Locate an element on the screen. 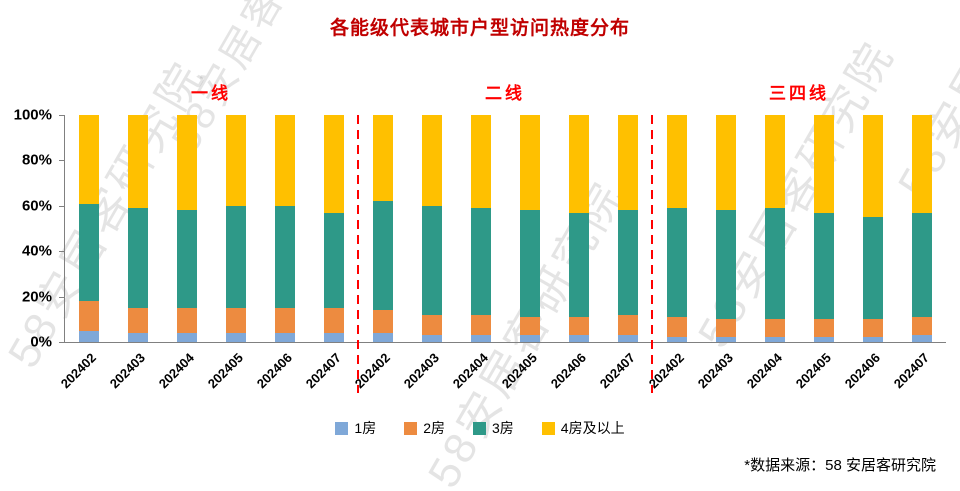 The height and width of the screenshot is (491, 960). legend-item: 1房 is located at coordinates (355, 428).